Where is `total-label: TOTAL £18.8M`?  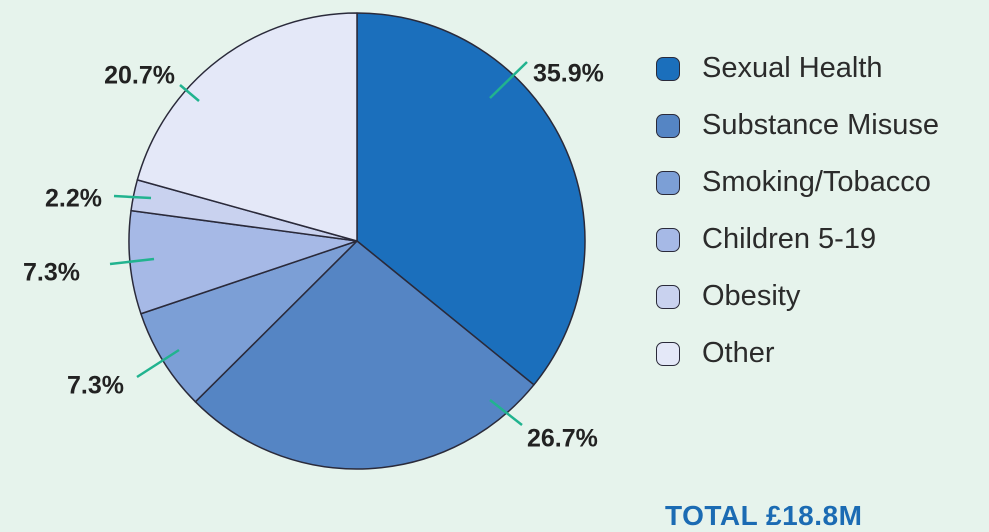 total-label: TOTAL £18.8M is located at coordinates (764, 515).